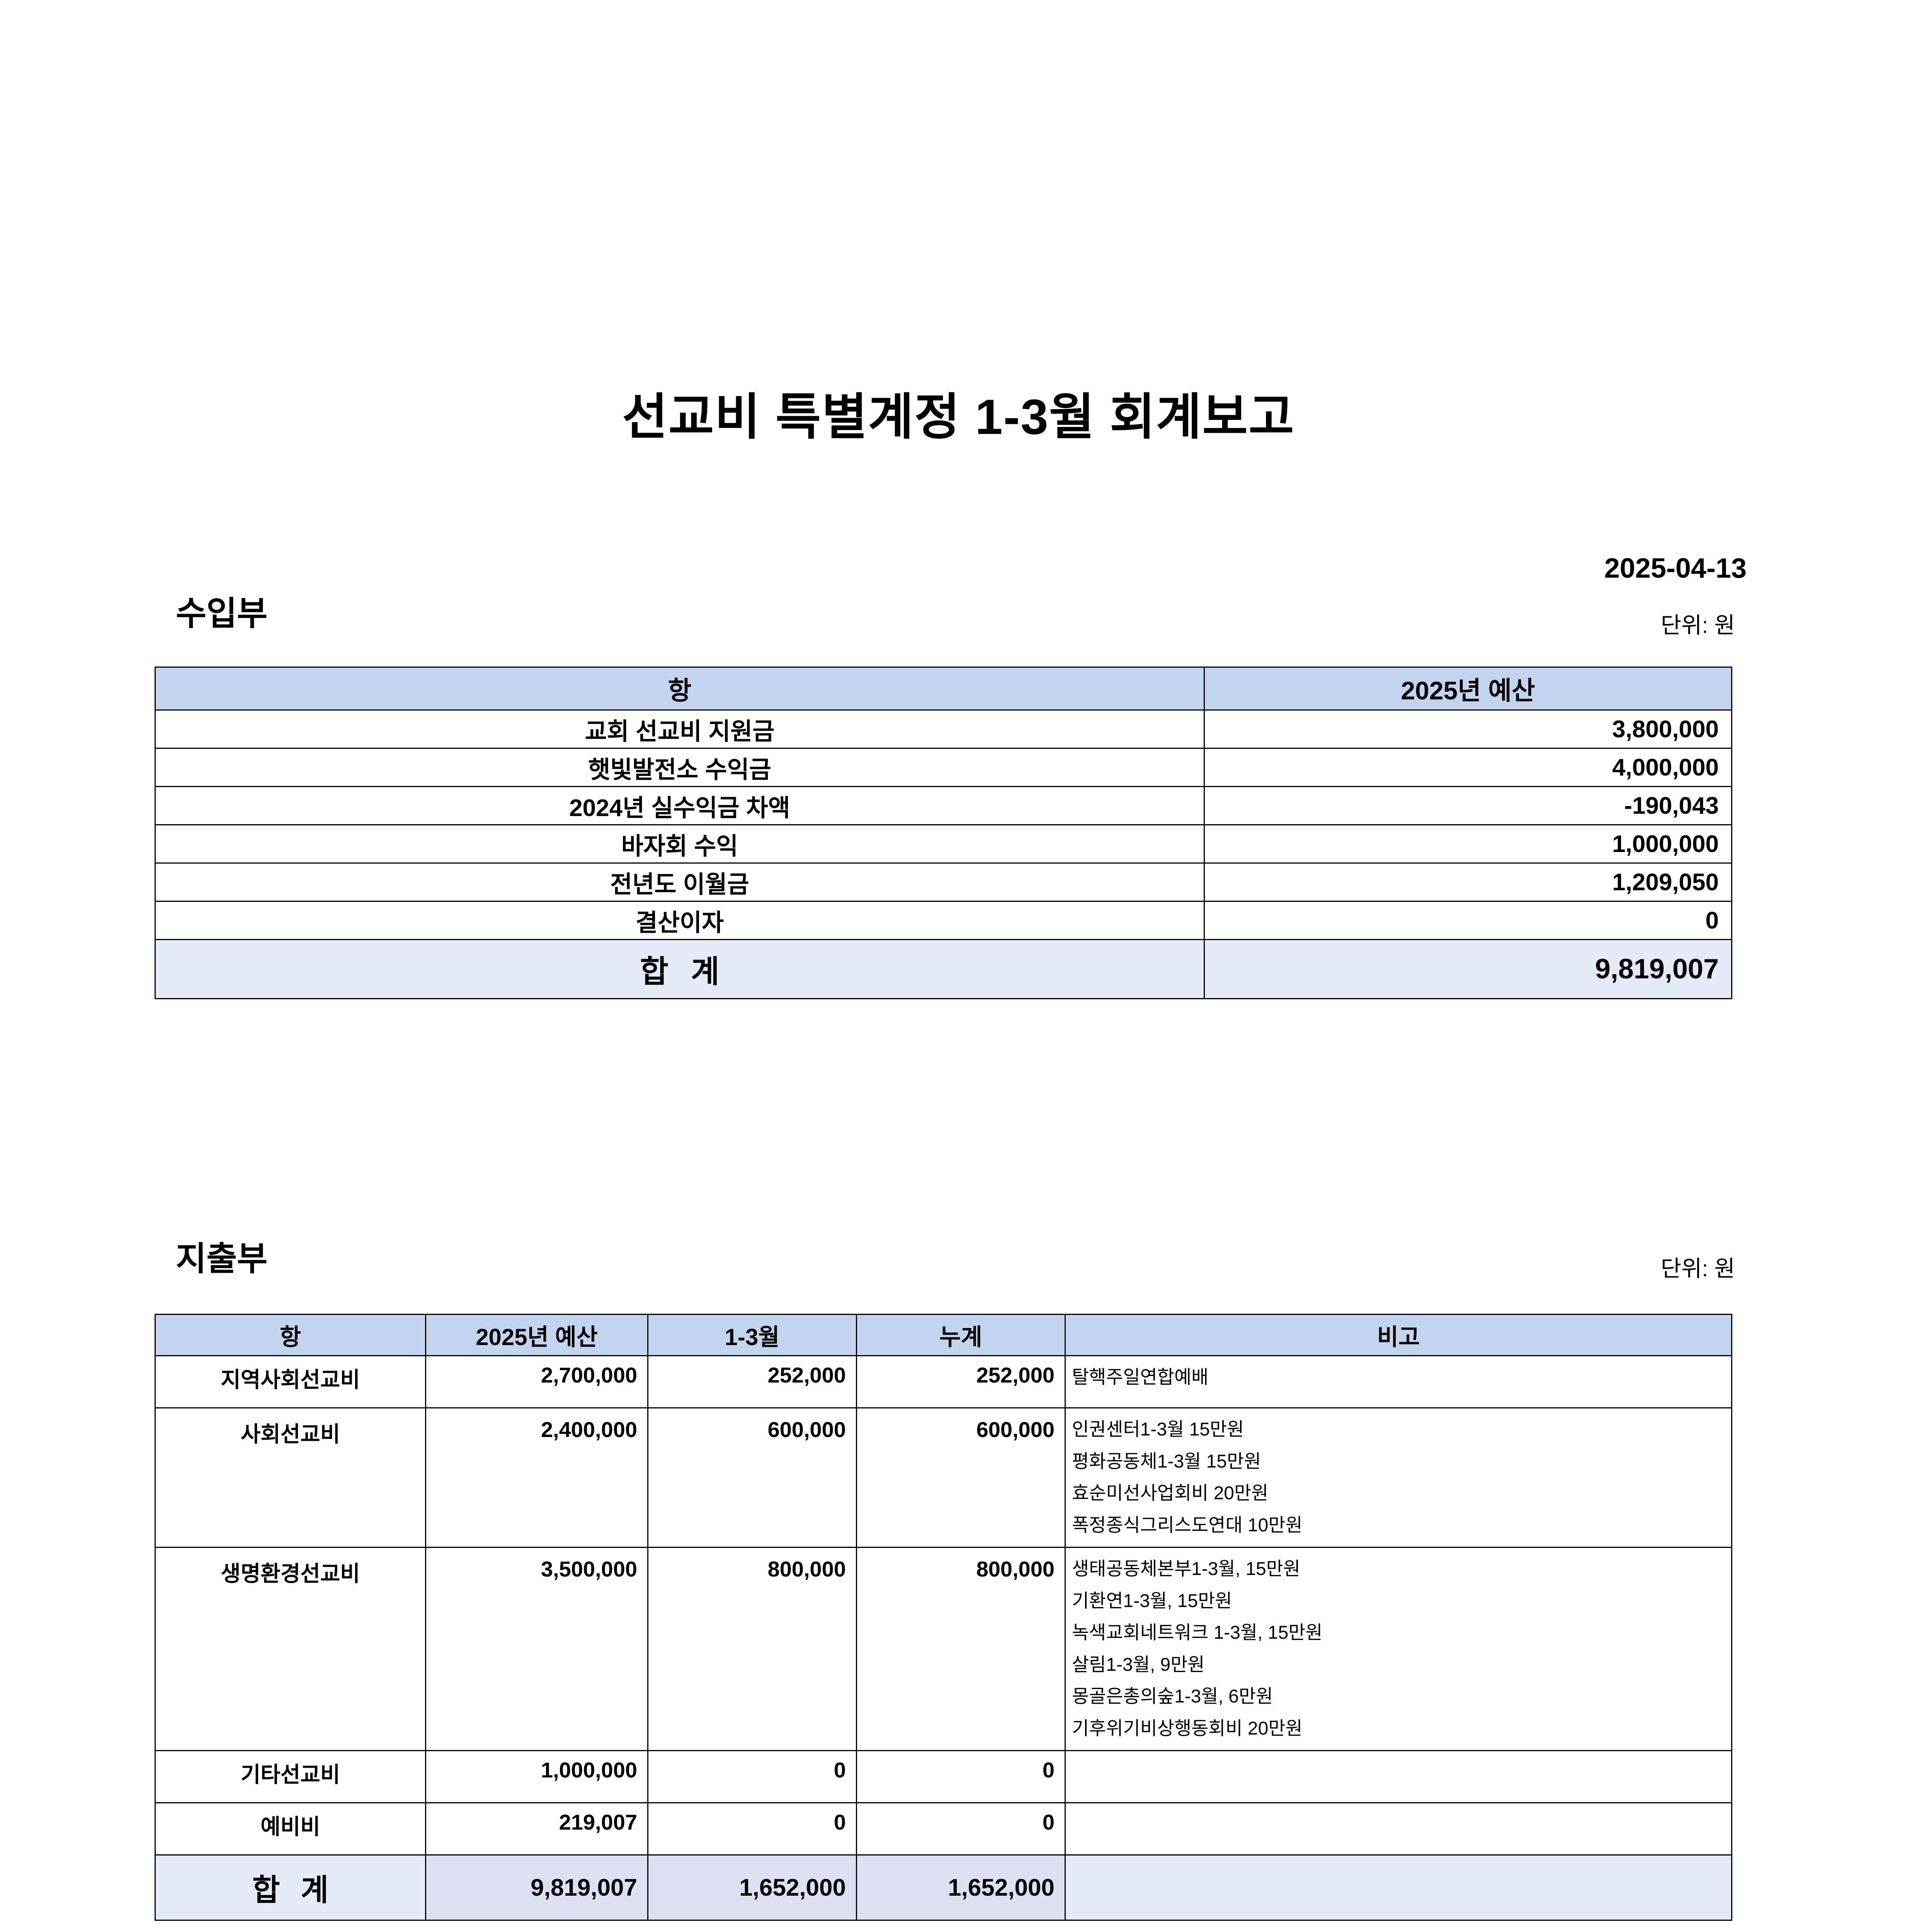  What do you see at coordinates (1468, 767) in the screenshot?
I see `income-budget-1: 4,000,000` at bounding box center [1468, 767].